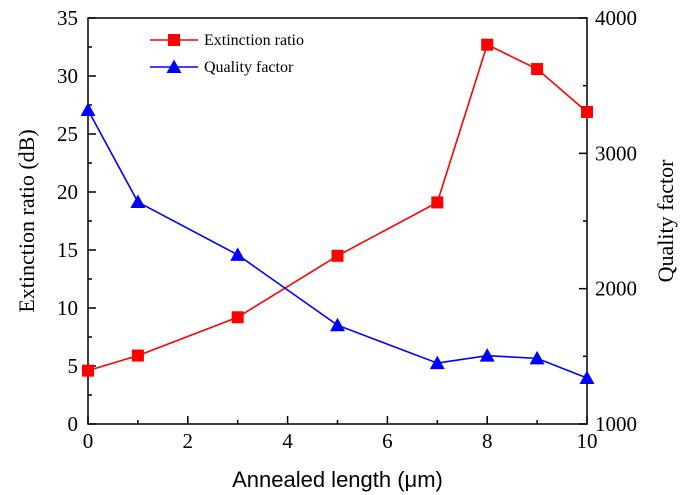 This screenshot has height=495, width=687. I want to click on right-y-tick-label: 1000, so click(616, 424).